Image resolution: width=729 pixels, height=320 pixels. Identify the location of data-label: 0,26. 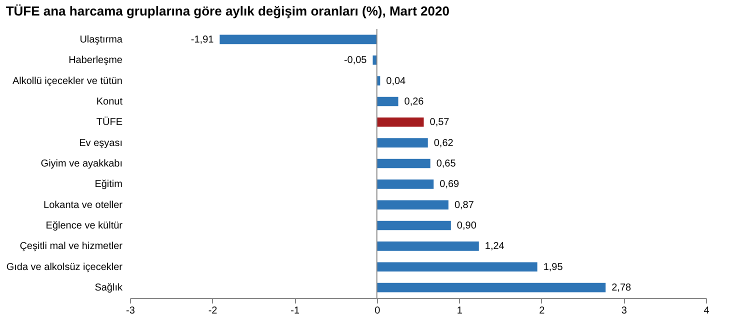
(414, 102).